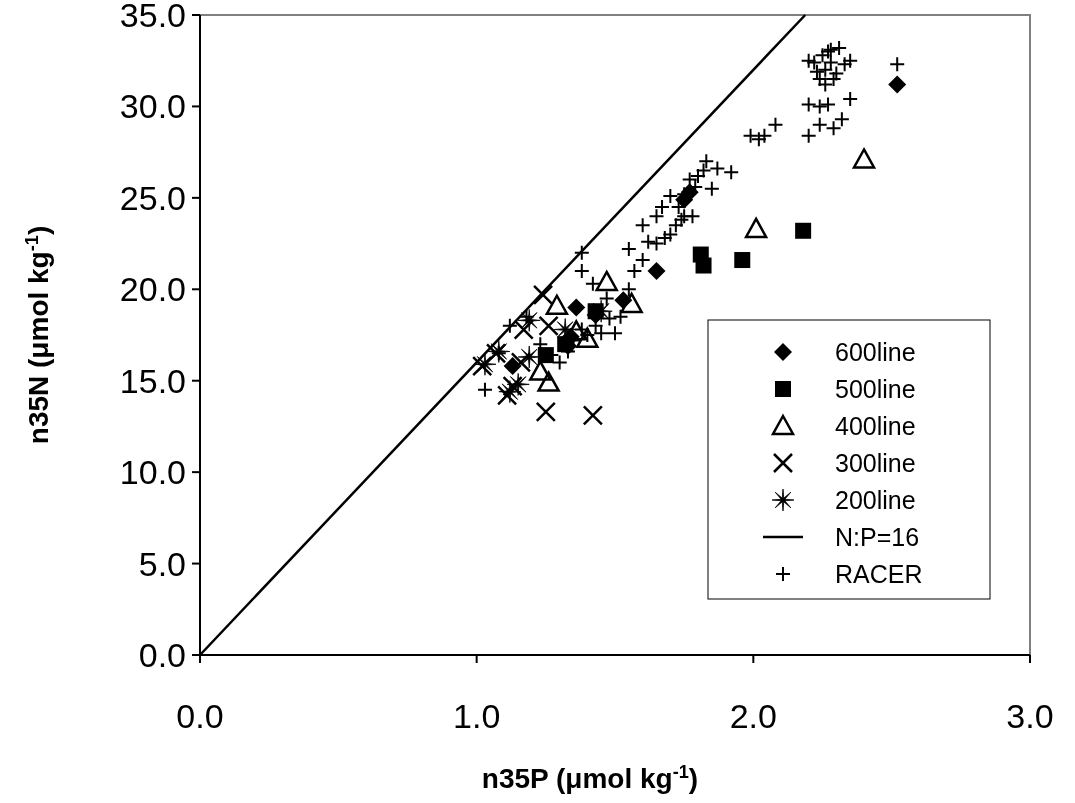  I want to click on y-tick-label: 5.0, so click(162, 563).